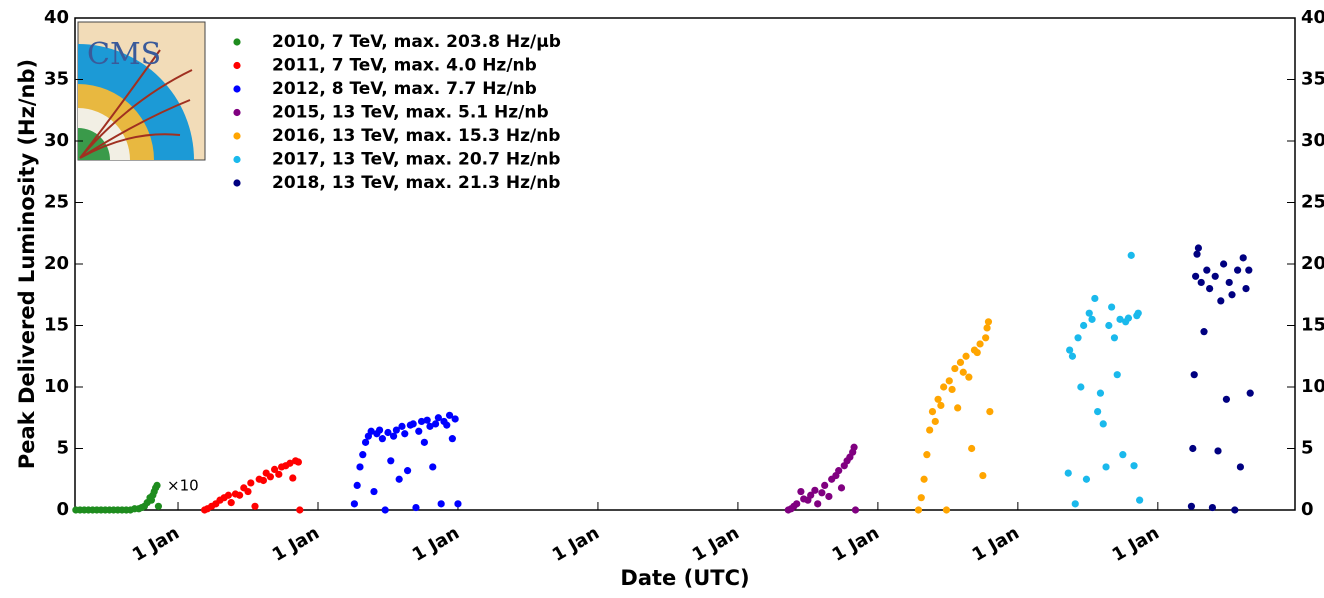 This screenshot has width=1324, height=598. I want to click on y2-tick-label: 30, so click(1312, 140).